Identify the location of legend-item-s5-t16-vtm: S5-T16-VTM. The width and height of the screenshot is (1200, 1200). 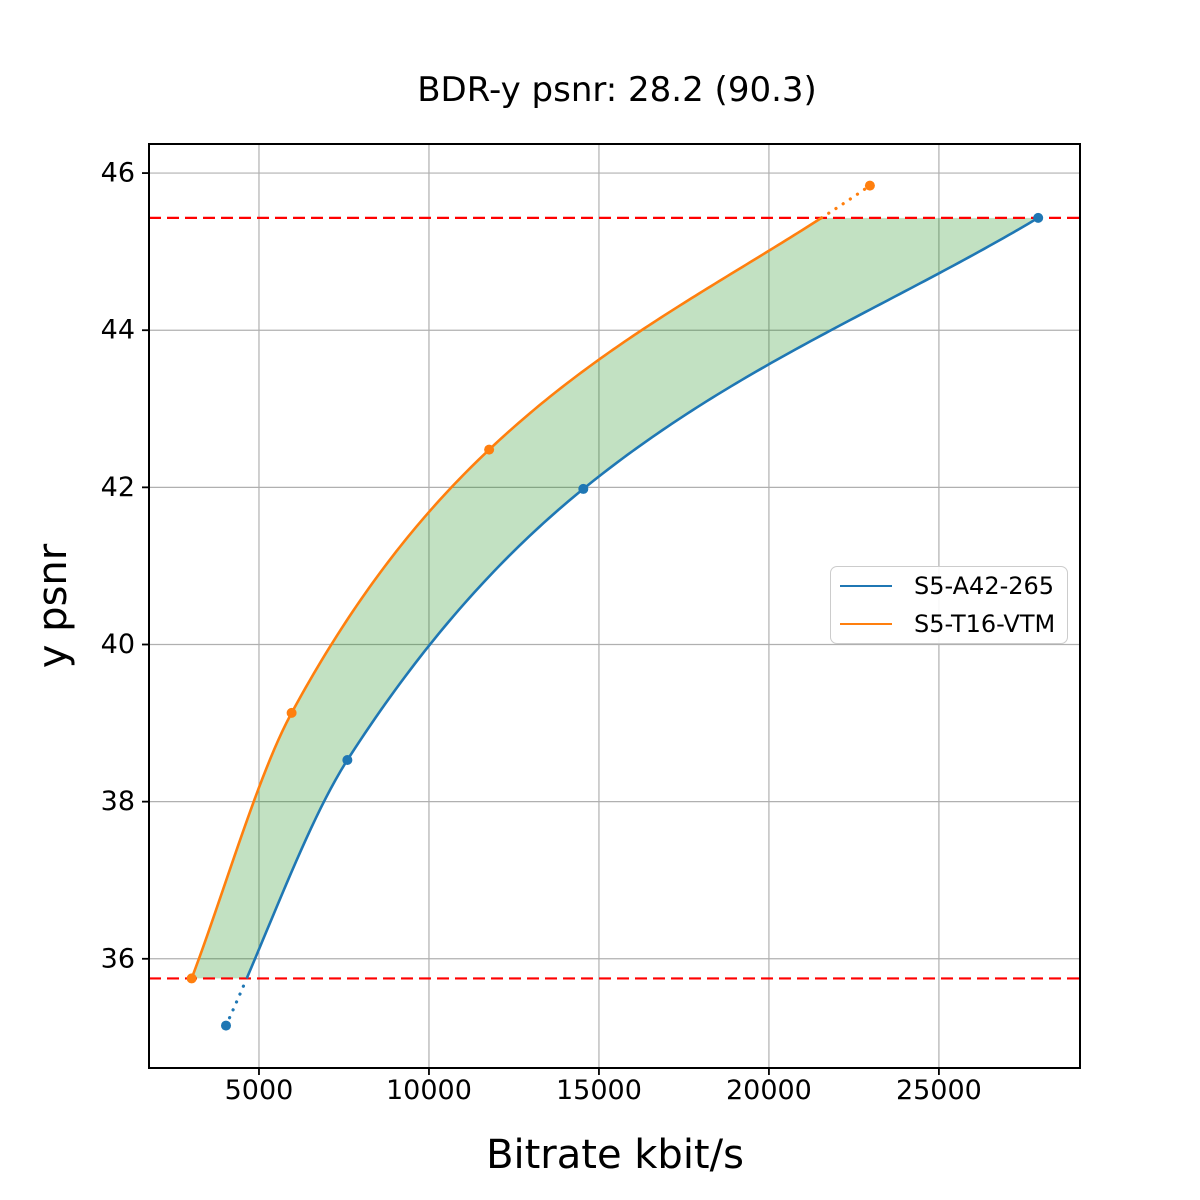
(947, 624).